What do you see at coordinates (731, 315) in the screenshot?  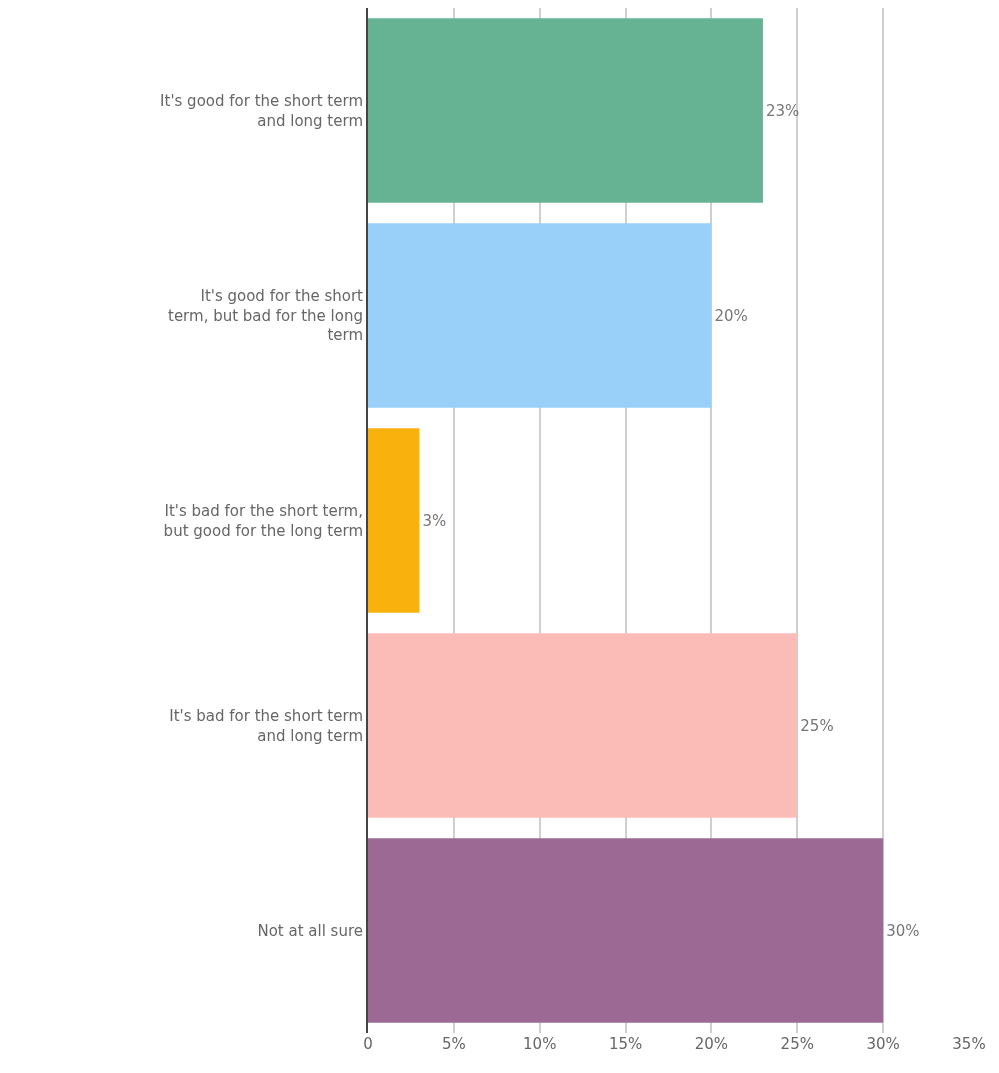 I see `data-label: 20%` at bounding box center [731, 315].